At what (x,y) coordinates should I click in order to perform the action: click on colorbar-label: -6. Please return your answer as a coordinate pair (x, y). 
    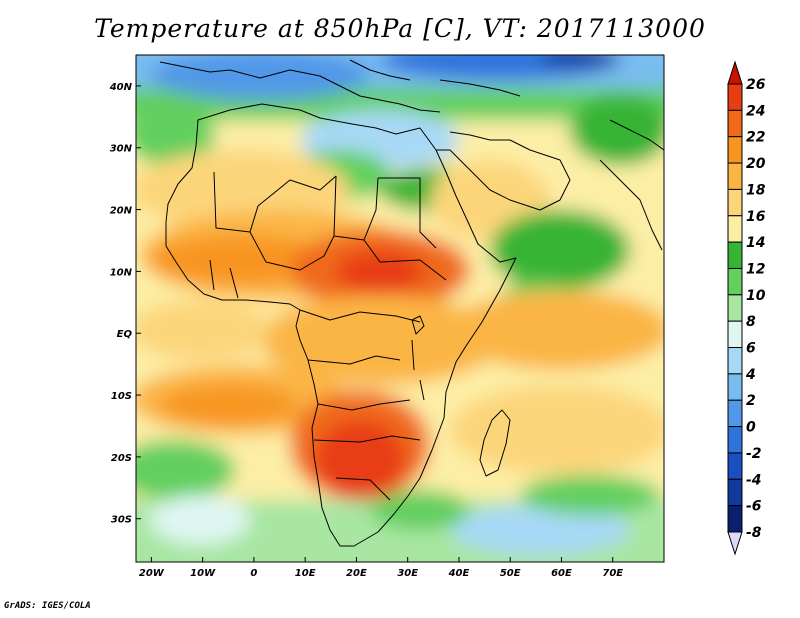
    Looking at the image, I should click on (754, 507).